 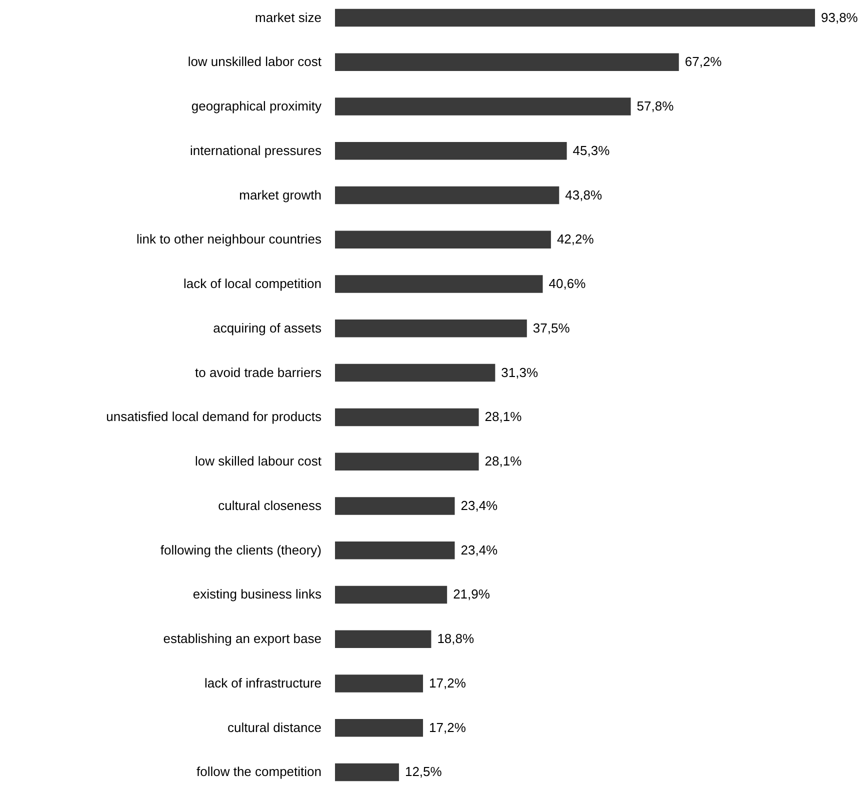 I want to click on y-tick-label: market size, so click(x=288, y=17).